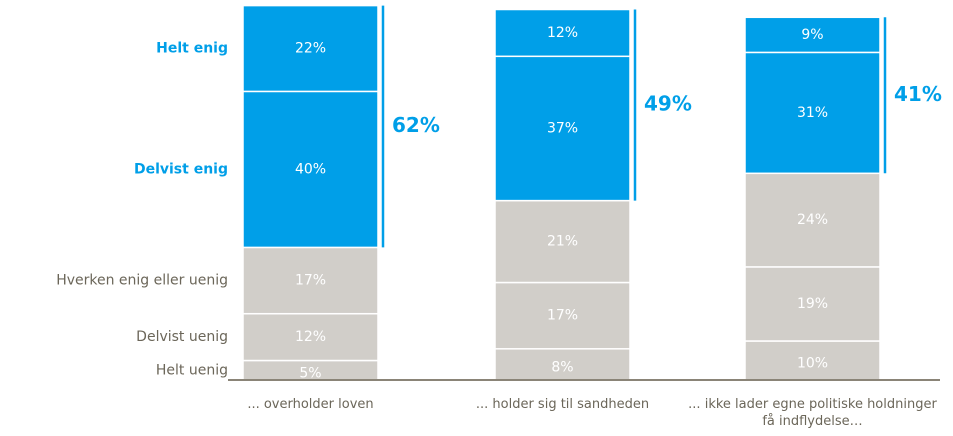  What do you see at coordinates (562, 367) in the screenshot?
I see `data-label: 8%` at bounding box center [562, 367].